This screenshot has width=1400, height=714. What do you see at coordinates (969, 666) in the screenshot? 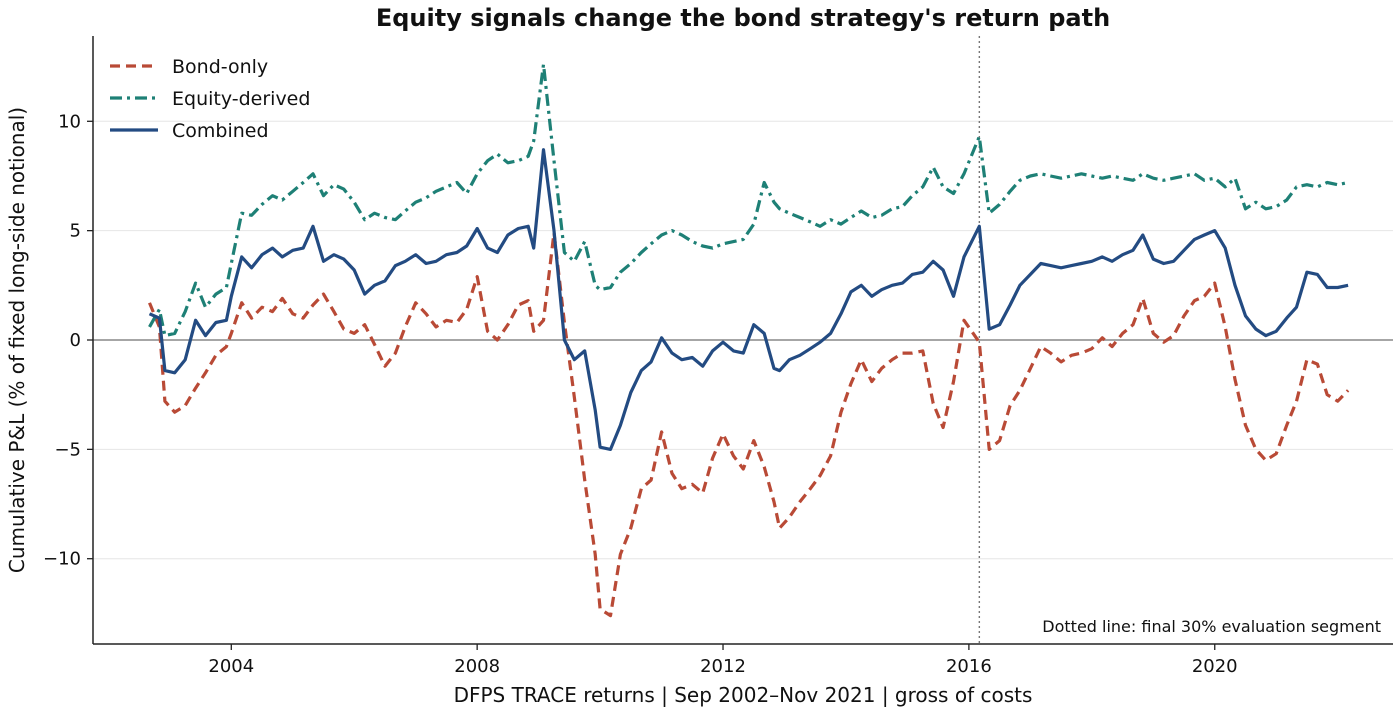
I see `x-tick-label: 2016` at bounding box center [969, 666].